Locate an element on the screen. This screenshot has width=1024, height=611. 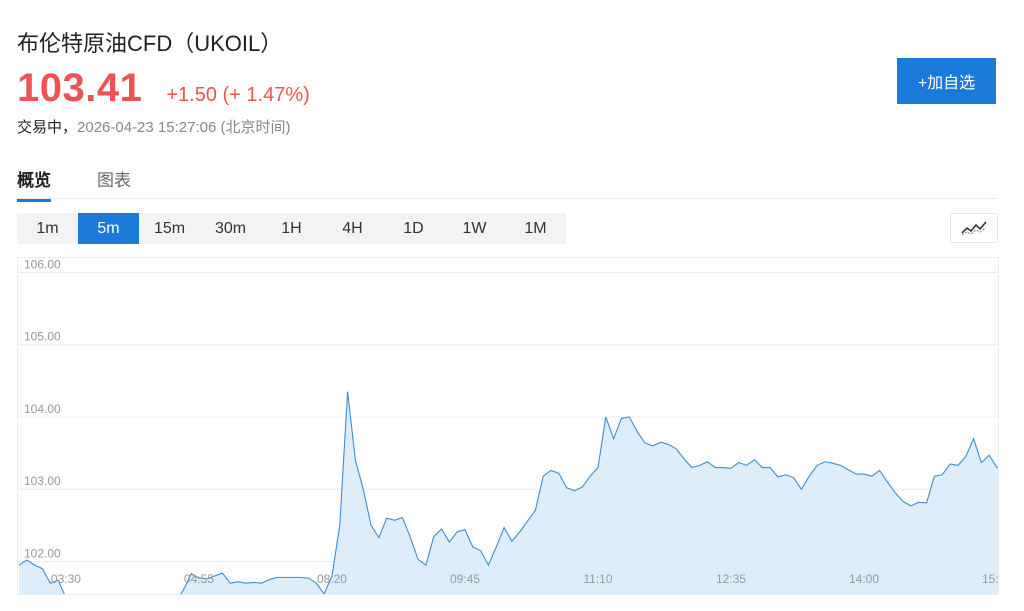
interval-30m: 30m is located at coordinates (230, 228).